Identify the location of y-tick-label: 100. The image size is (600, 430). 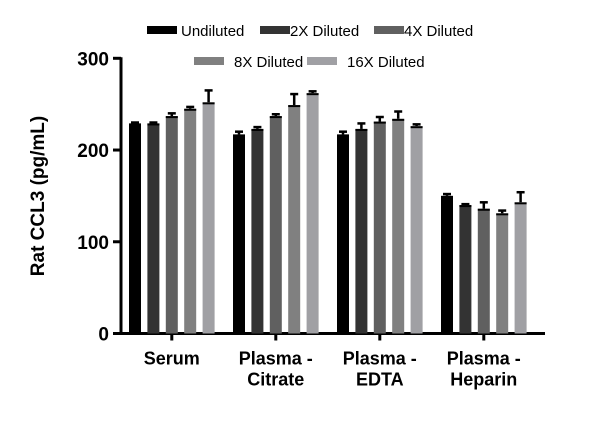
(93, 243).